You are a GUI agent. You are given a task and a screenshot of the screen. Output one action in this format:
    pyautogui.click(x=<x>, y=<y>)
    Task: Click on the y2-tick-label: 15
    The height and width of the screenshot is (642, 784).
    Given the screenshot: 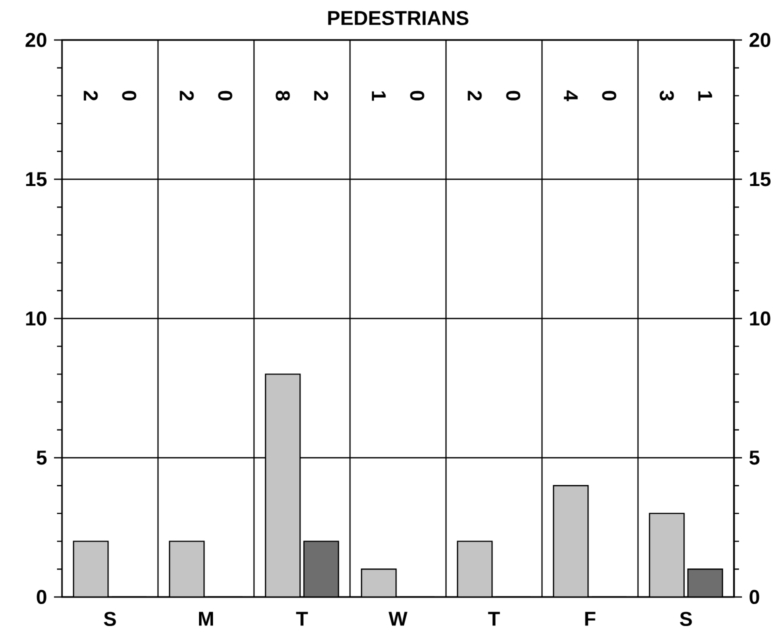 What is the action you would take?
    pyautogui.click(x=760, y=179)
    